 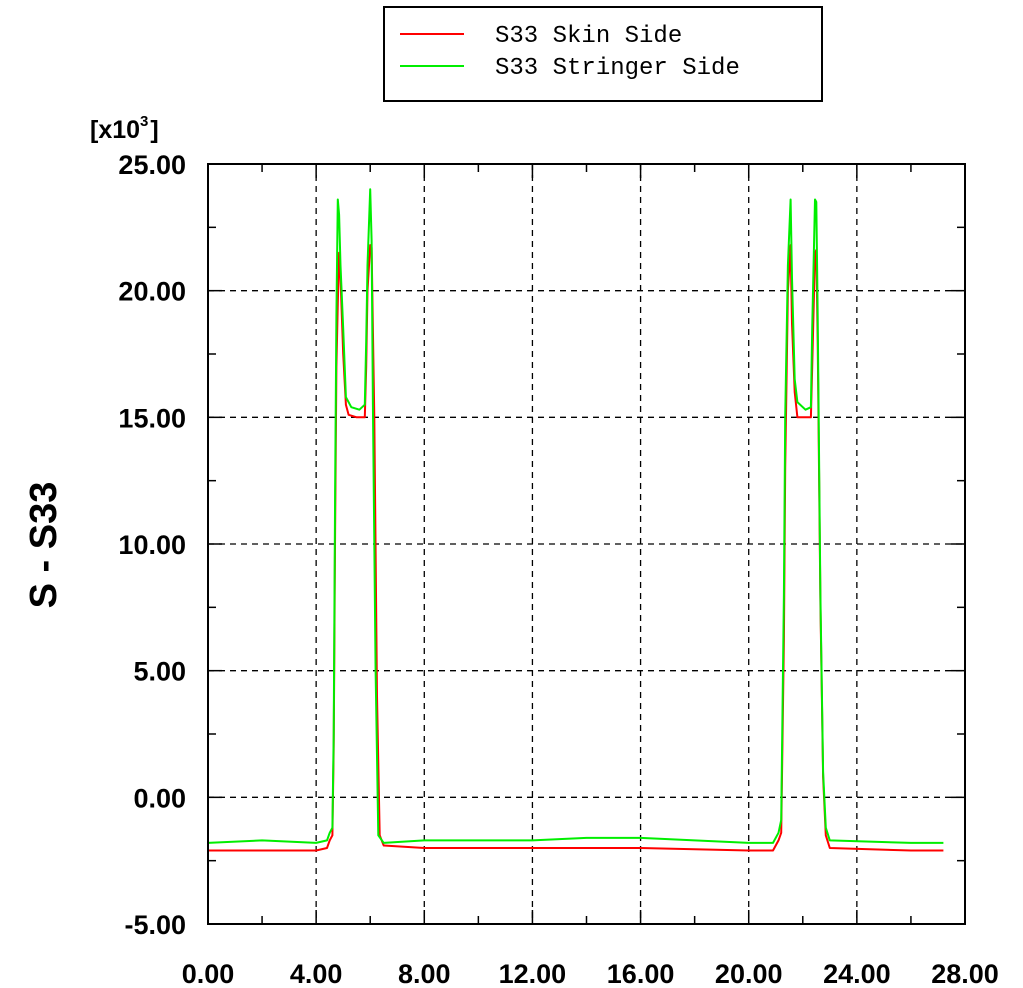 I want to click on y-tick-label: 5.00, so click(x=159, y=672).